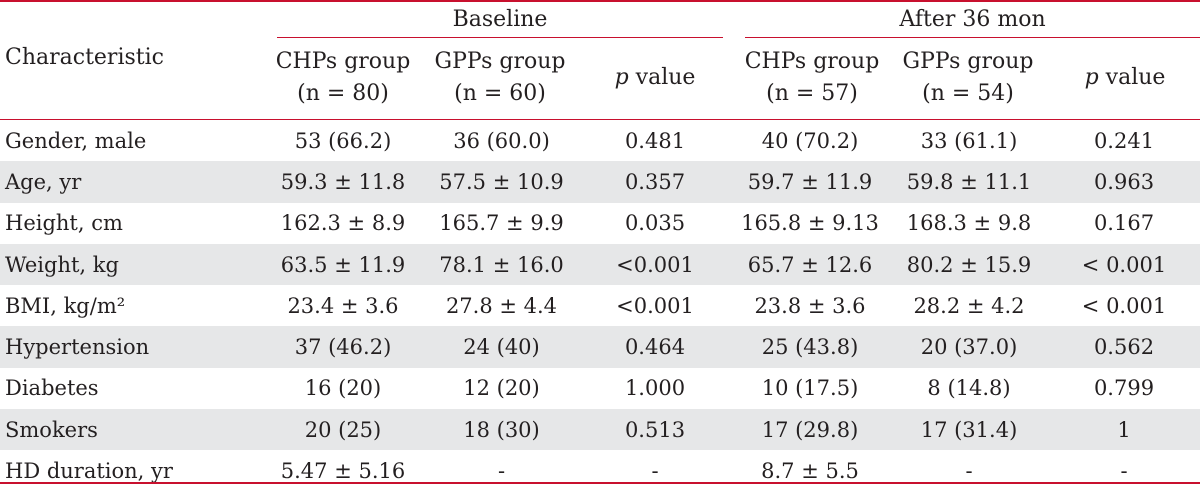  Describe the element at coordinates (969, 388) in the screenshot. I see `after-gpps-cell: 8 (14.8)` at that location.